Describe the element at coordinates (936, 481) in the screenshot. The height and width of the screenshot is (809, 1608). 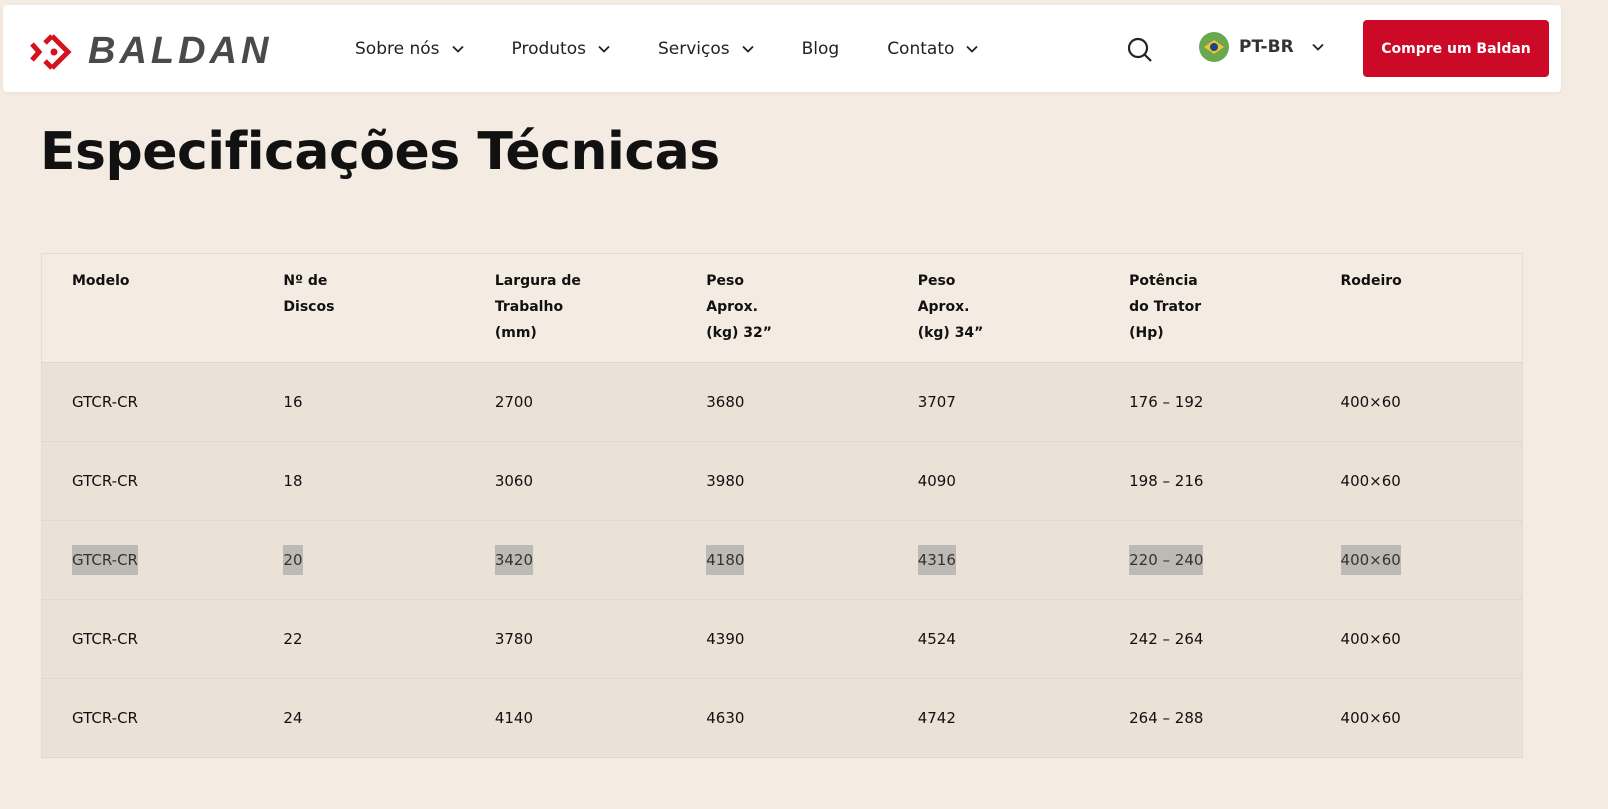
I see `cell-value: 4090` at that location.